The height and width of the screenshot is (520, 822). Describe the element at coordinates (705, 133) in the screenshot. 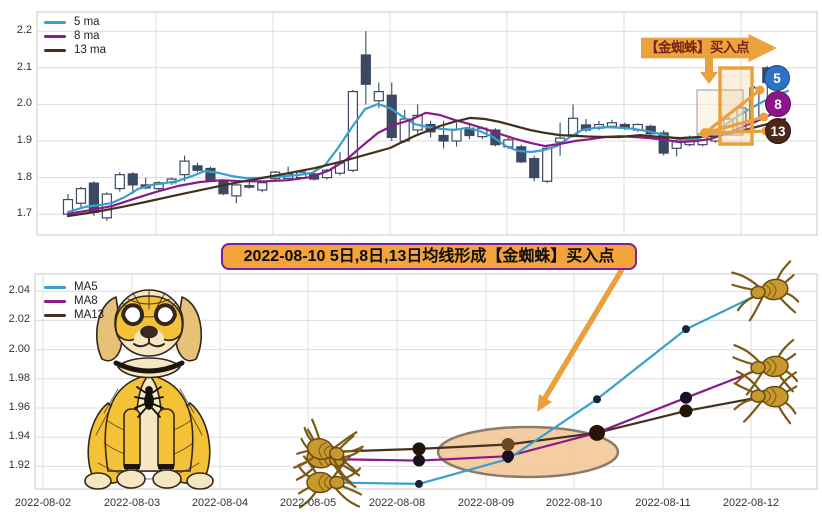

I see `ma-convergence-dot` at that location.